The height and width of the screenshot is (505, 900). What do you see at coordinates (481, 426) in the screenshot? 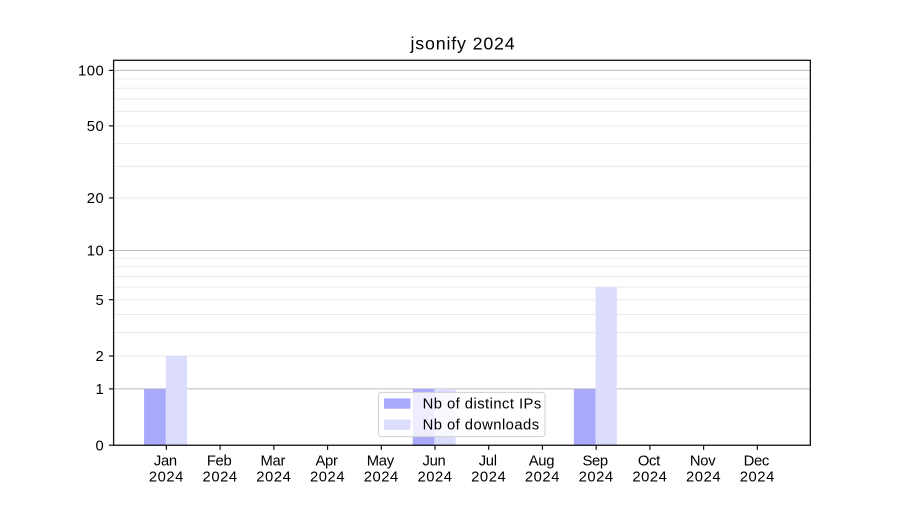
I see `svg-text: Nb of downloads` at bounding box center [481, 426].